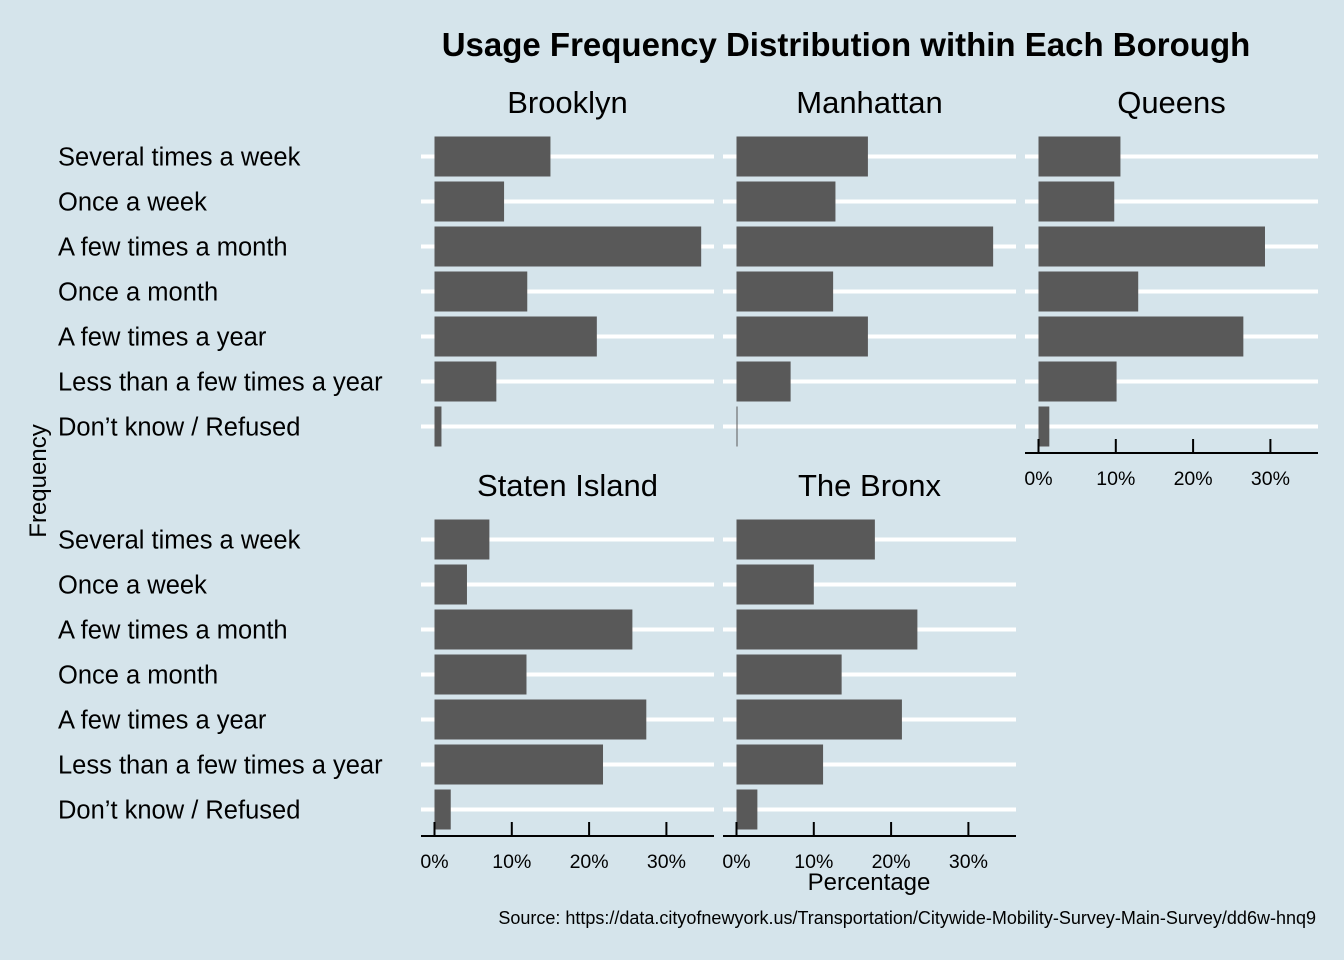 This screenshot has width=1344, height=960. Describe the element at coordinates (567, 485) in the screenshot. I see `facet-title: Staten Island` at that location.